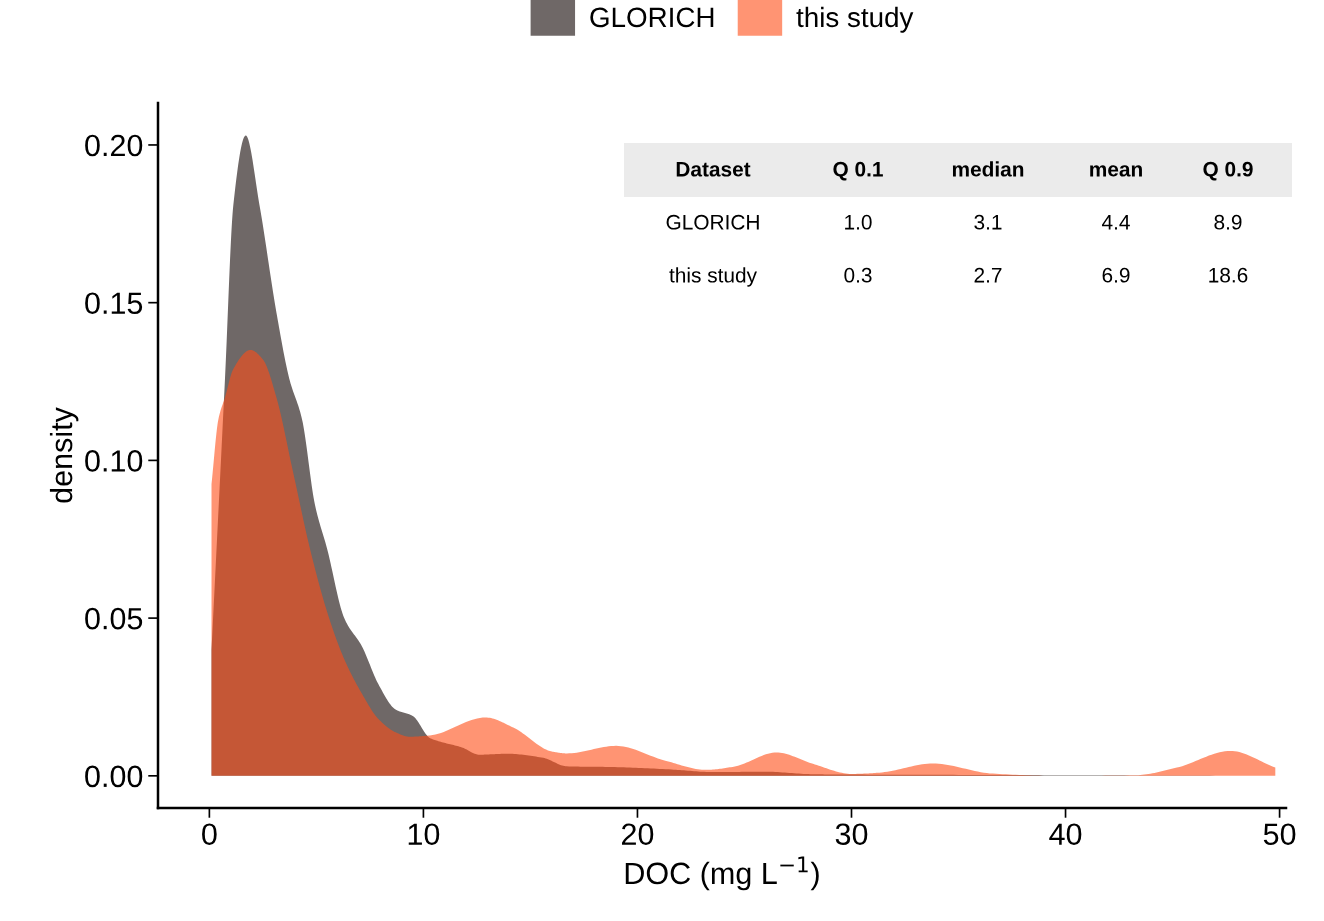 The image size is (1324, 921). I want to click on x-tick-label: 50, so click(1279, 834).